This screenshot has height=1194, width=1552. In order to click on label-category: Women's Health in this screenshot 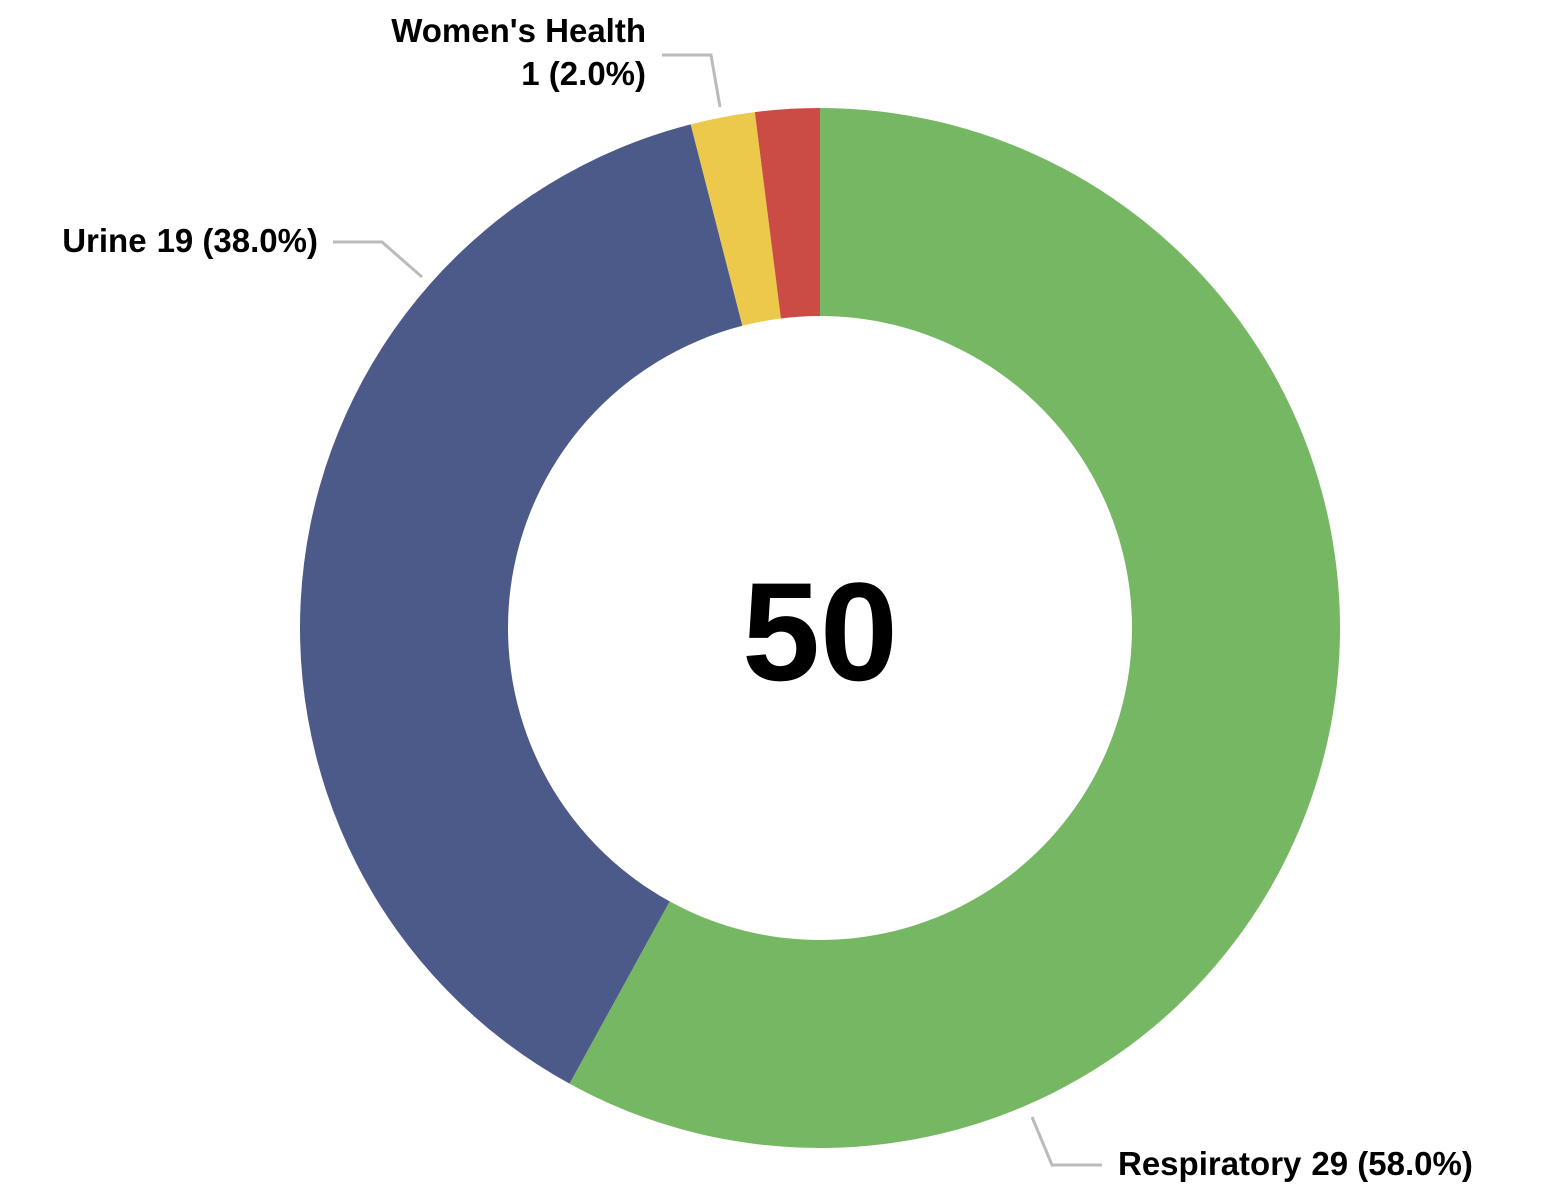, I will do `click(518, 30)`.